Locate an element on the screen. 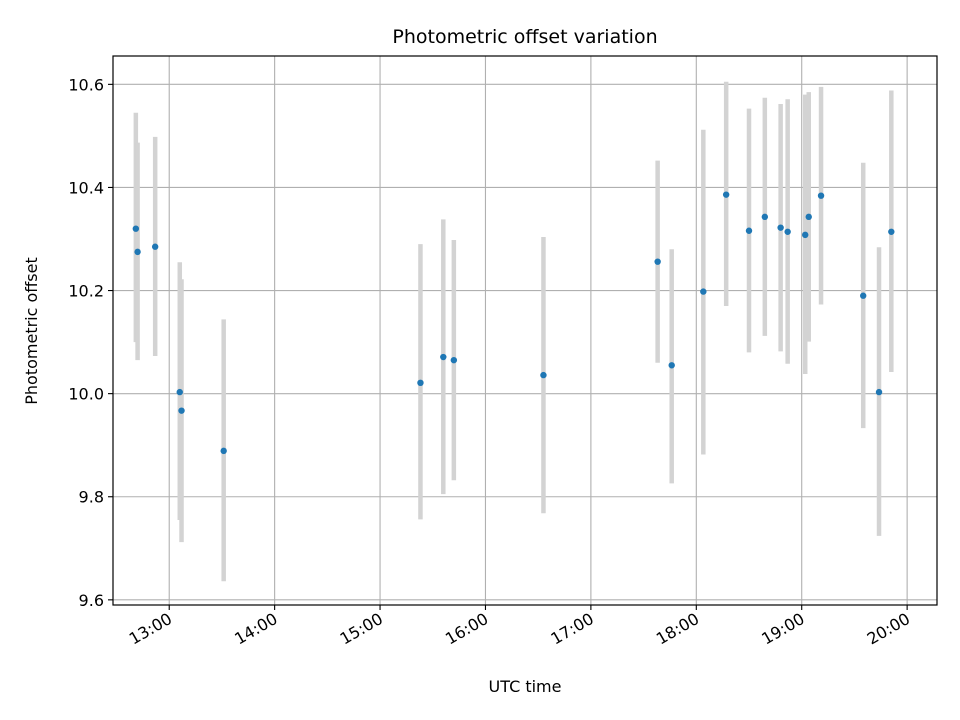 This screenshot has height=720, width=960. y-tick-label: 10.0 is located at coordinates (86, 394).